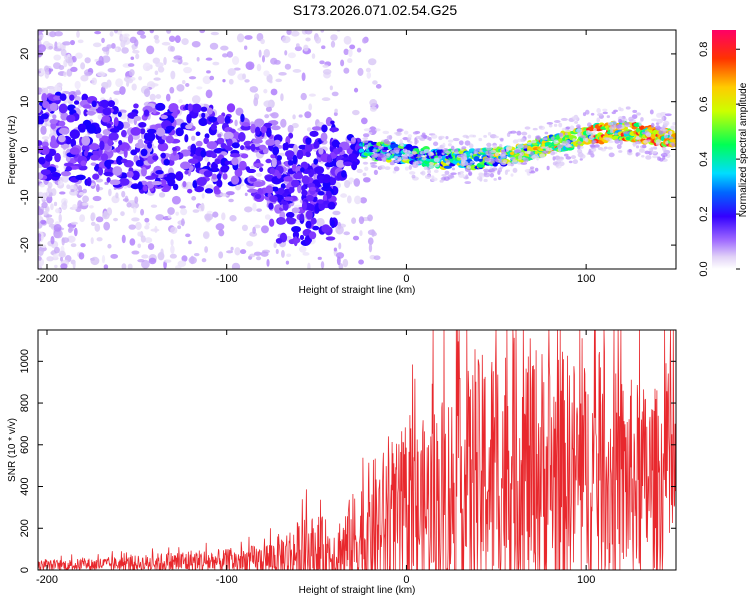 The height and width of the screenshot is (600, 750). What do you see at coordinates (12, 450) in the screenshot?
I see `snr-y-label: SNR (10 * v/v)` at bounding box center [12, 450].